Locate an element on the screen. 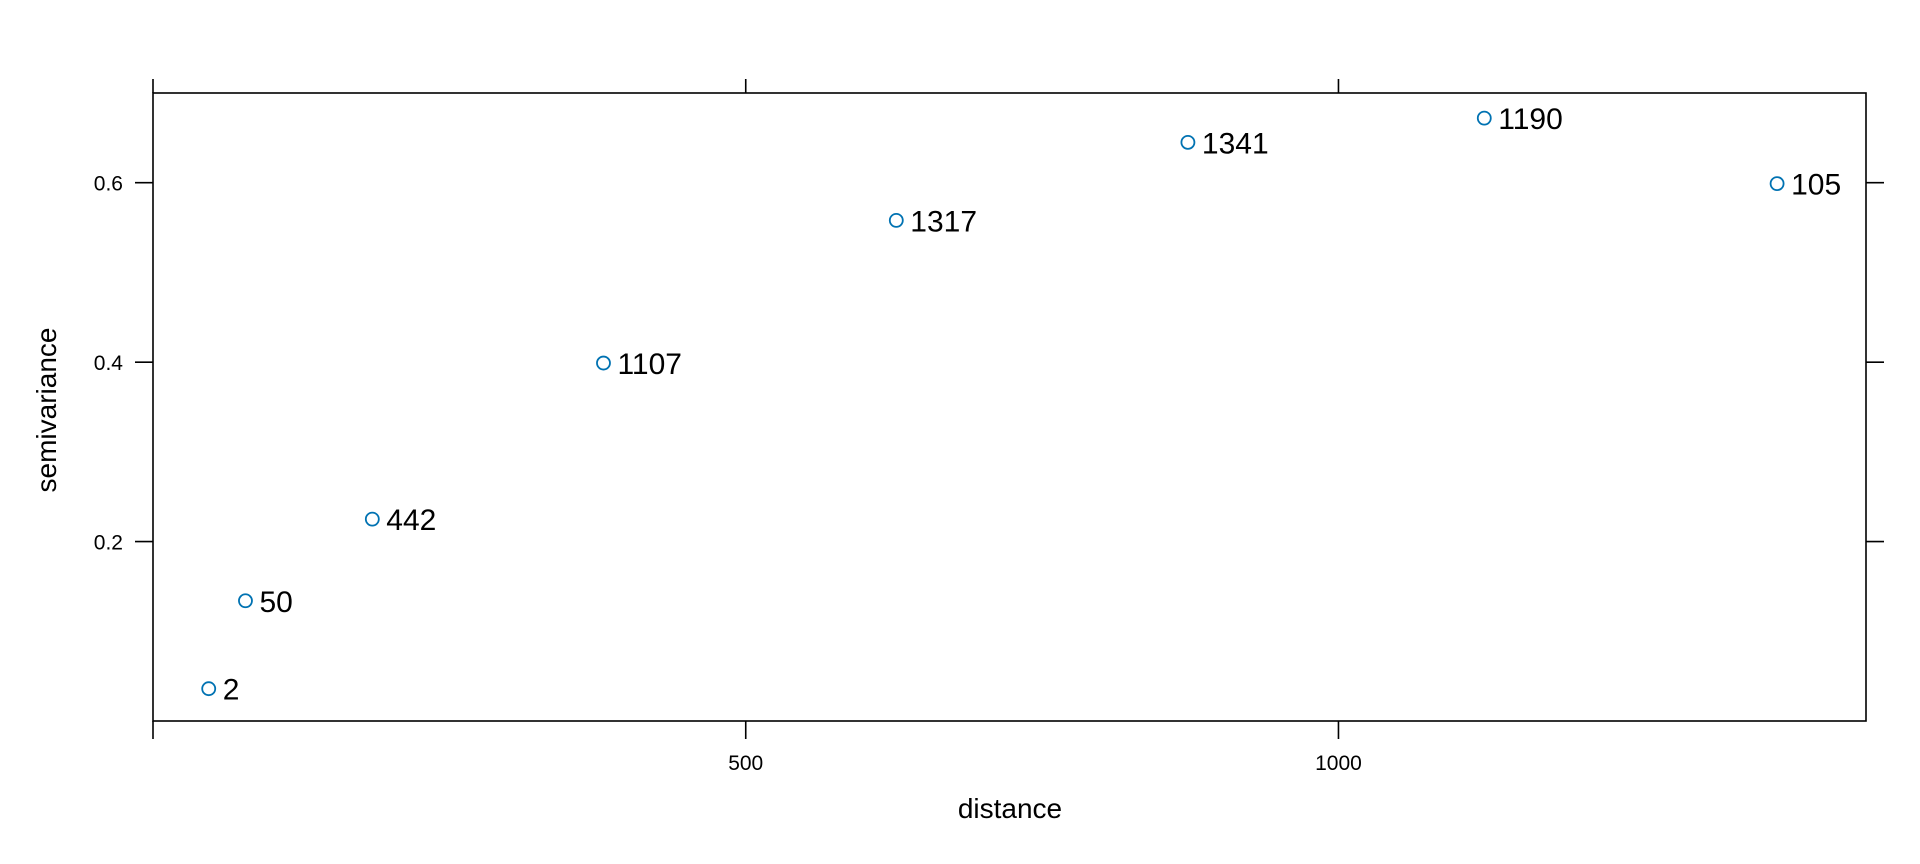 This screenshot has height=864, width=1920. y-tick-label: 0.4 is located at coordinates (109, 363).